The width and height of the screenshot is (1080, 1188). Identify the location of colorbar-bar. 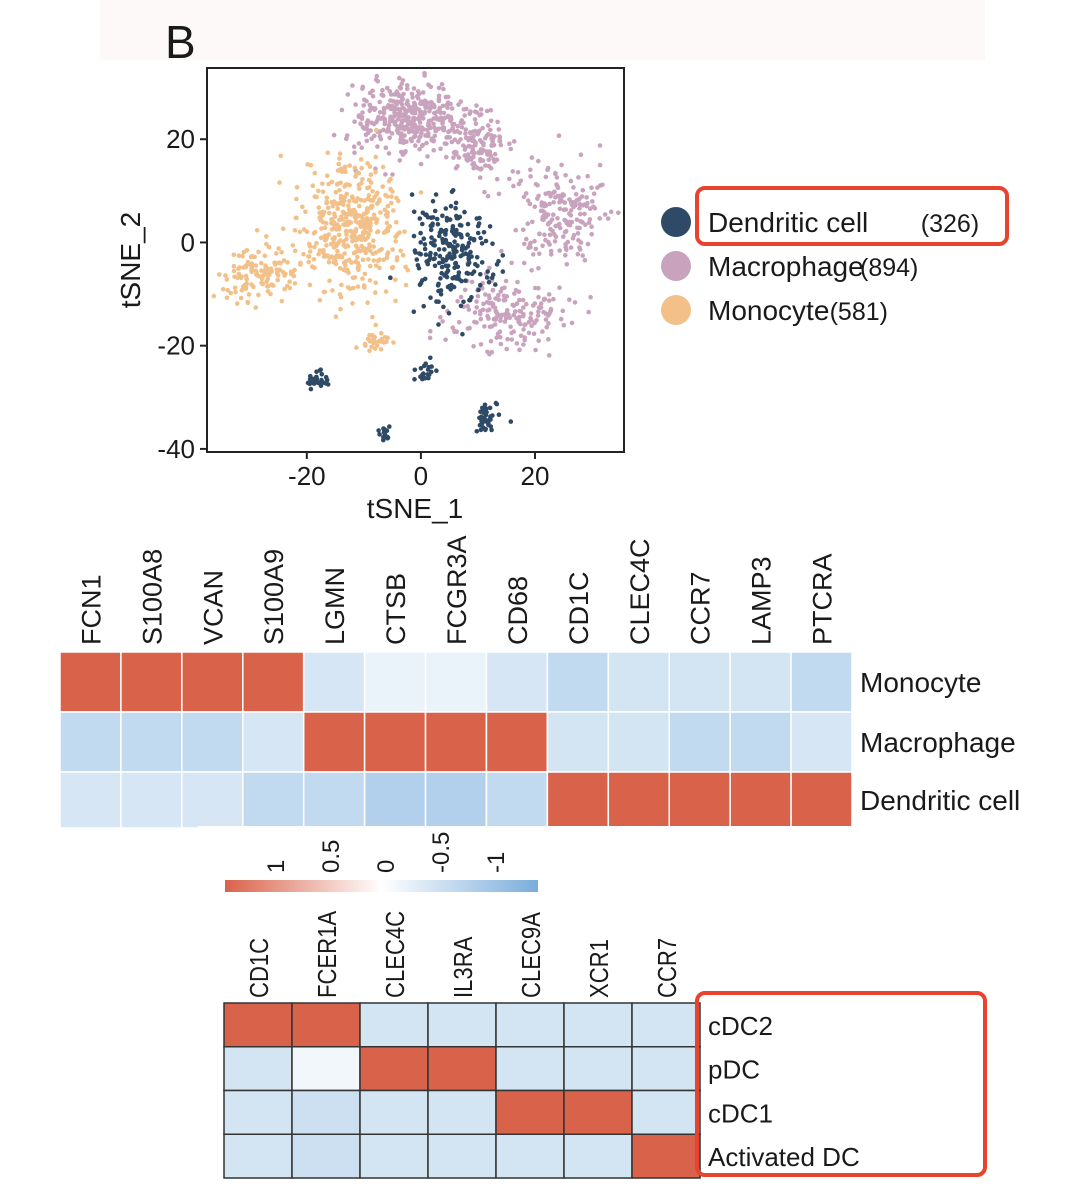
(381, 886).